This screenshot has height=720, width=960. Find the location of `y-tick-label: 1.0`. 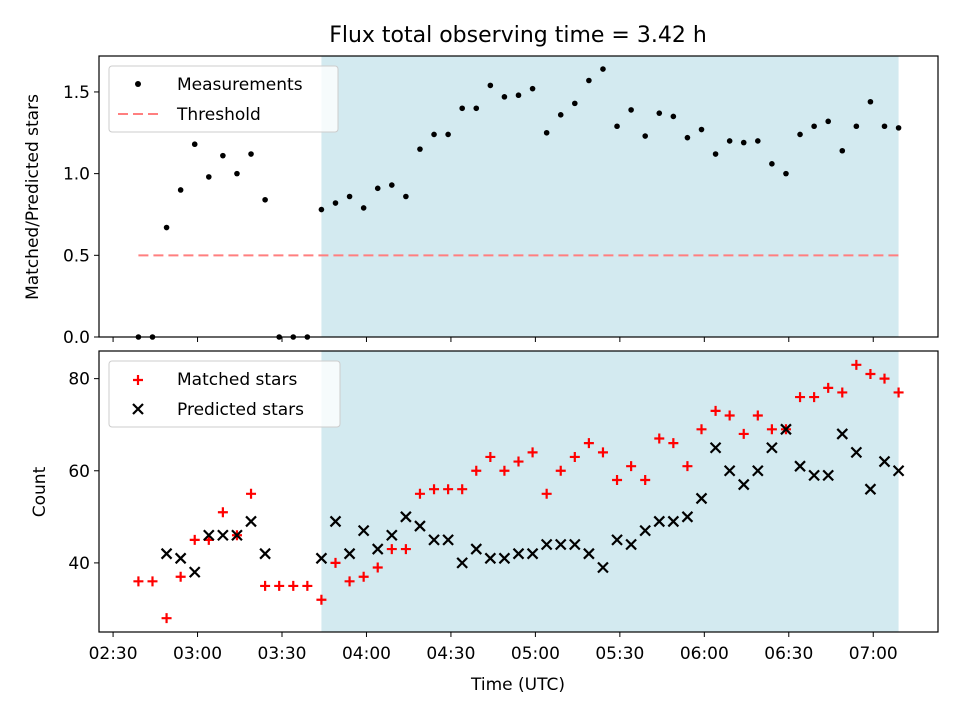

y-tick-label: 1.0 is located at coordinates (76, 175).